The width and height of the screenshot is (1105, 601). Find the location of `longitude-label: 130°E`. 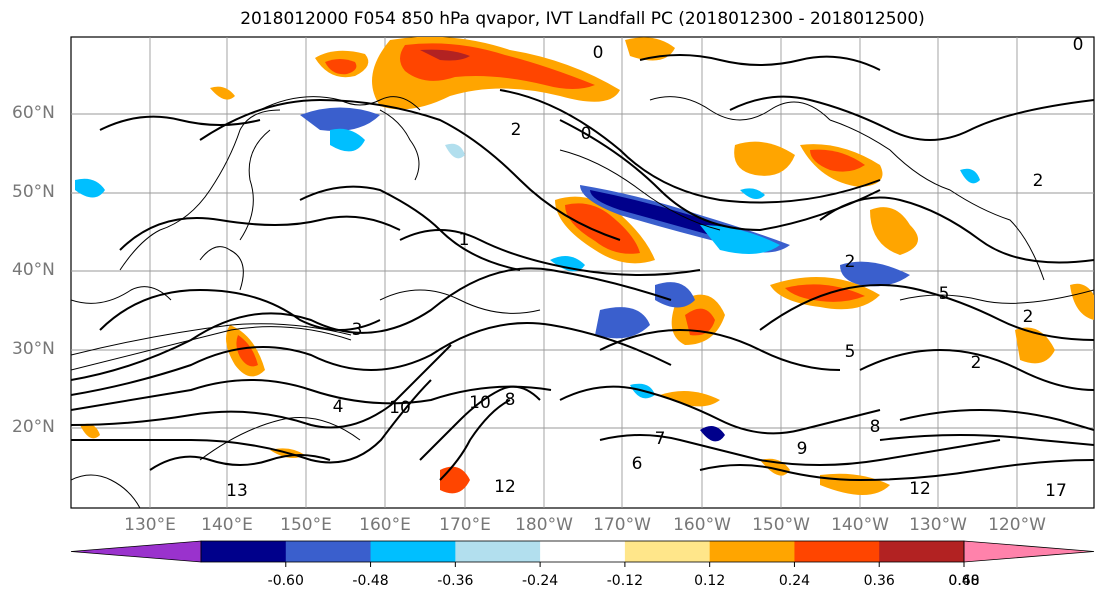

longitude-label: 130°E is located at coordinates (150, 525).